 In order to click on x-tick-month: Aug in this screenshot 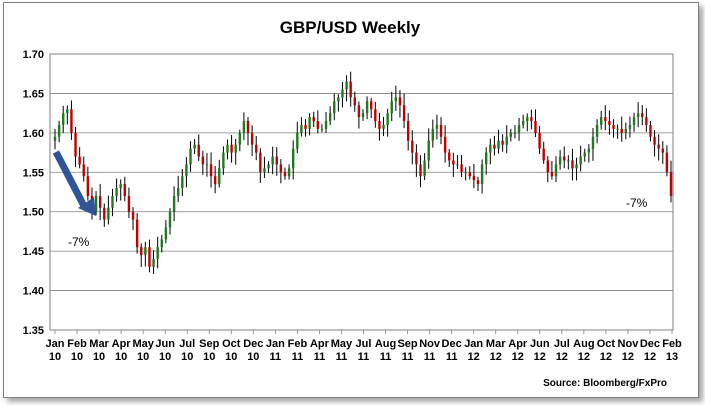, I will do `click(385, 344)`.